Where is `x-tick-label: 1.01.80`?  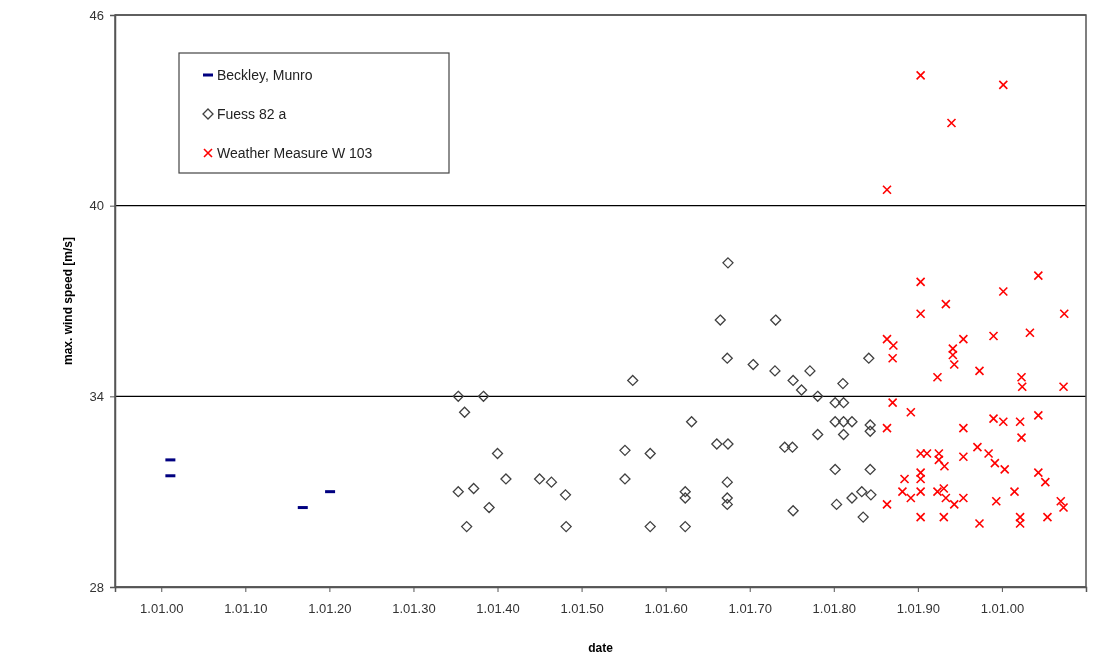
x-tick-label: 1.01.80 is located at coordinates (834, 609).